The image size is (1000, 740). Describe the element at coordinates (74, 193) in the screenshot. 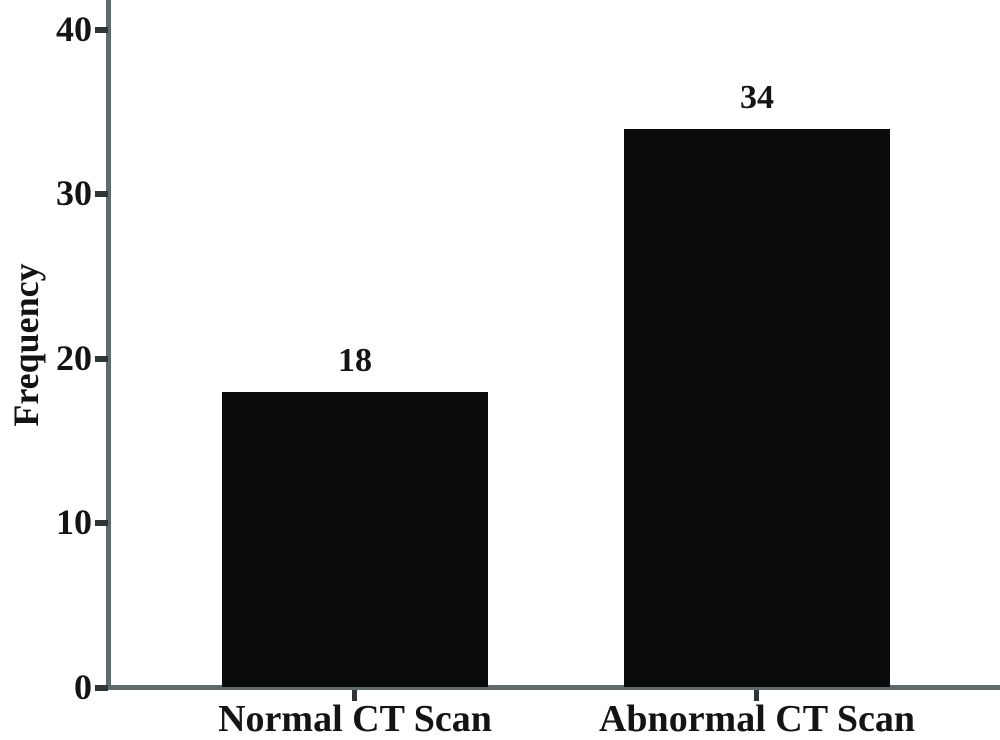

I see `y-tick-label: 30` at that location.